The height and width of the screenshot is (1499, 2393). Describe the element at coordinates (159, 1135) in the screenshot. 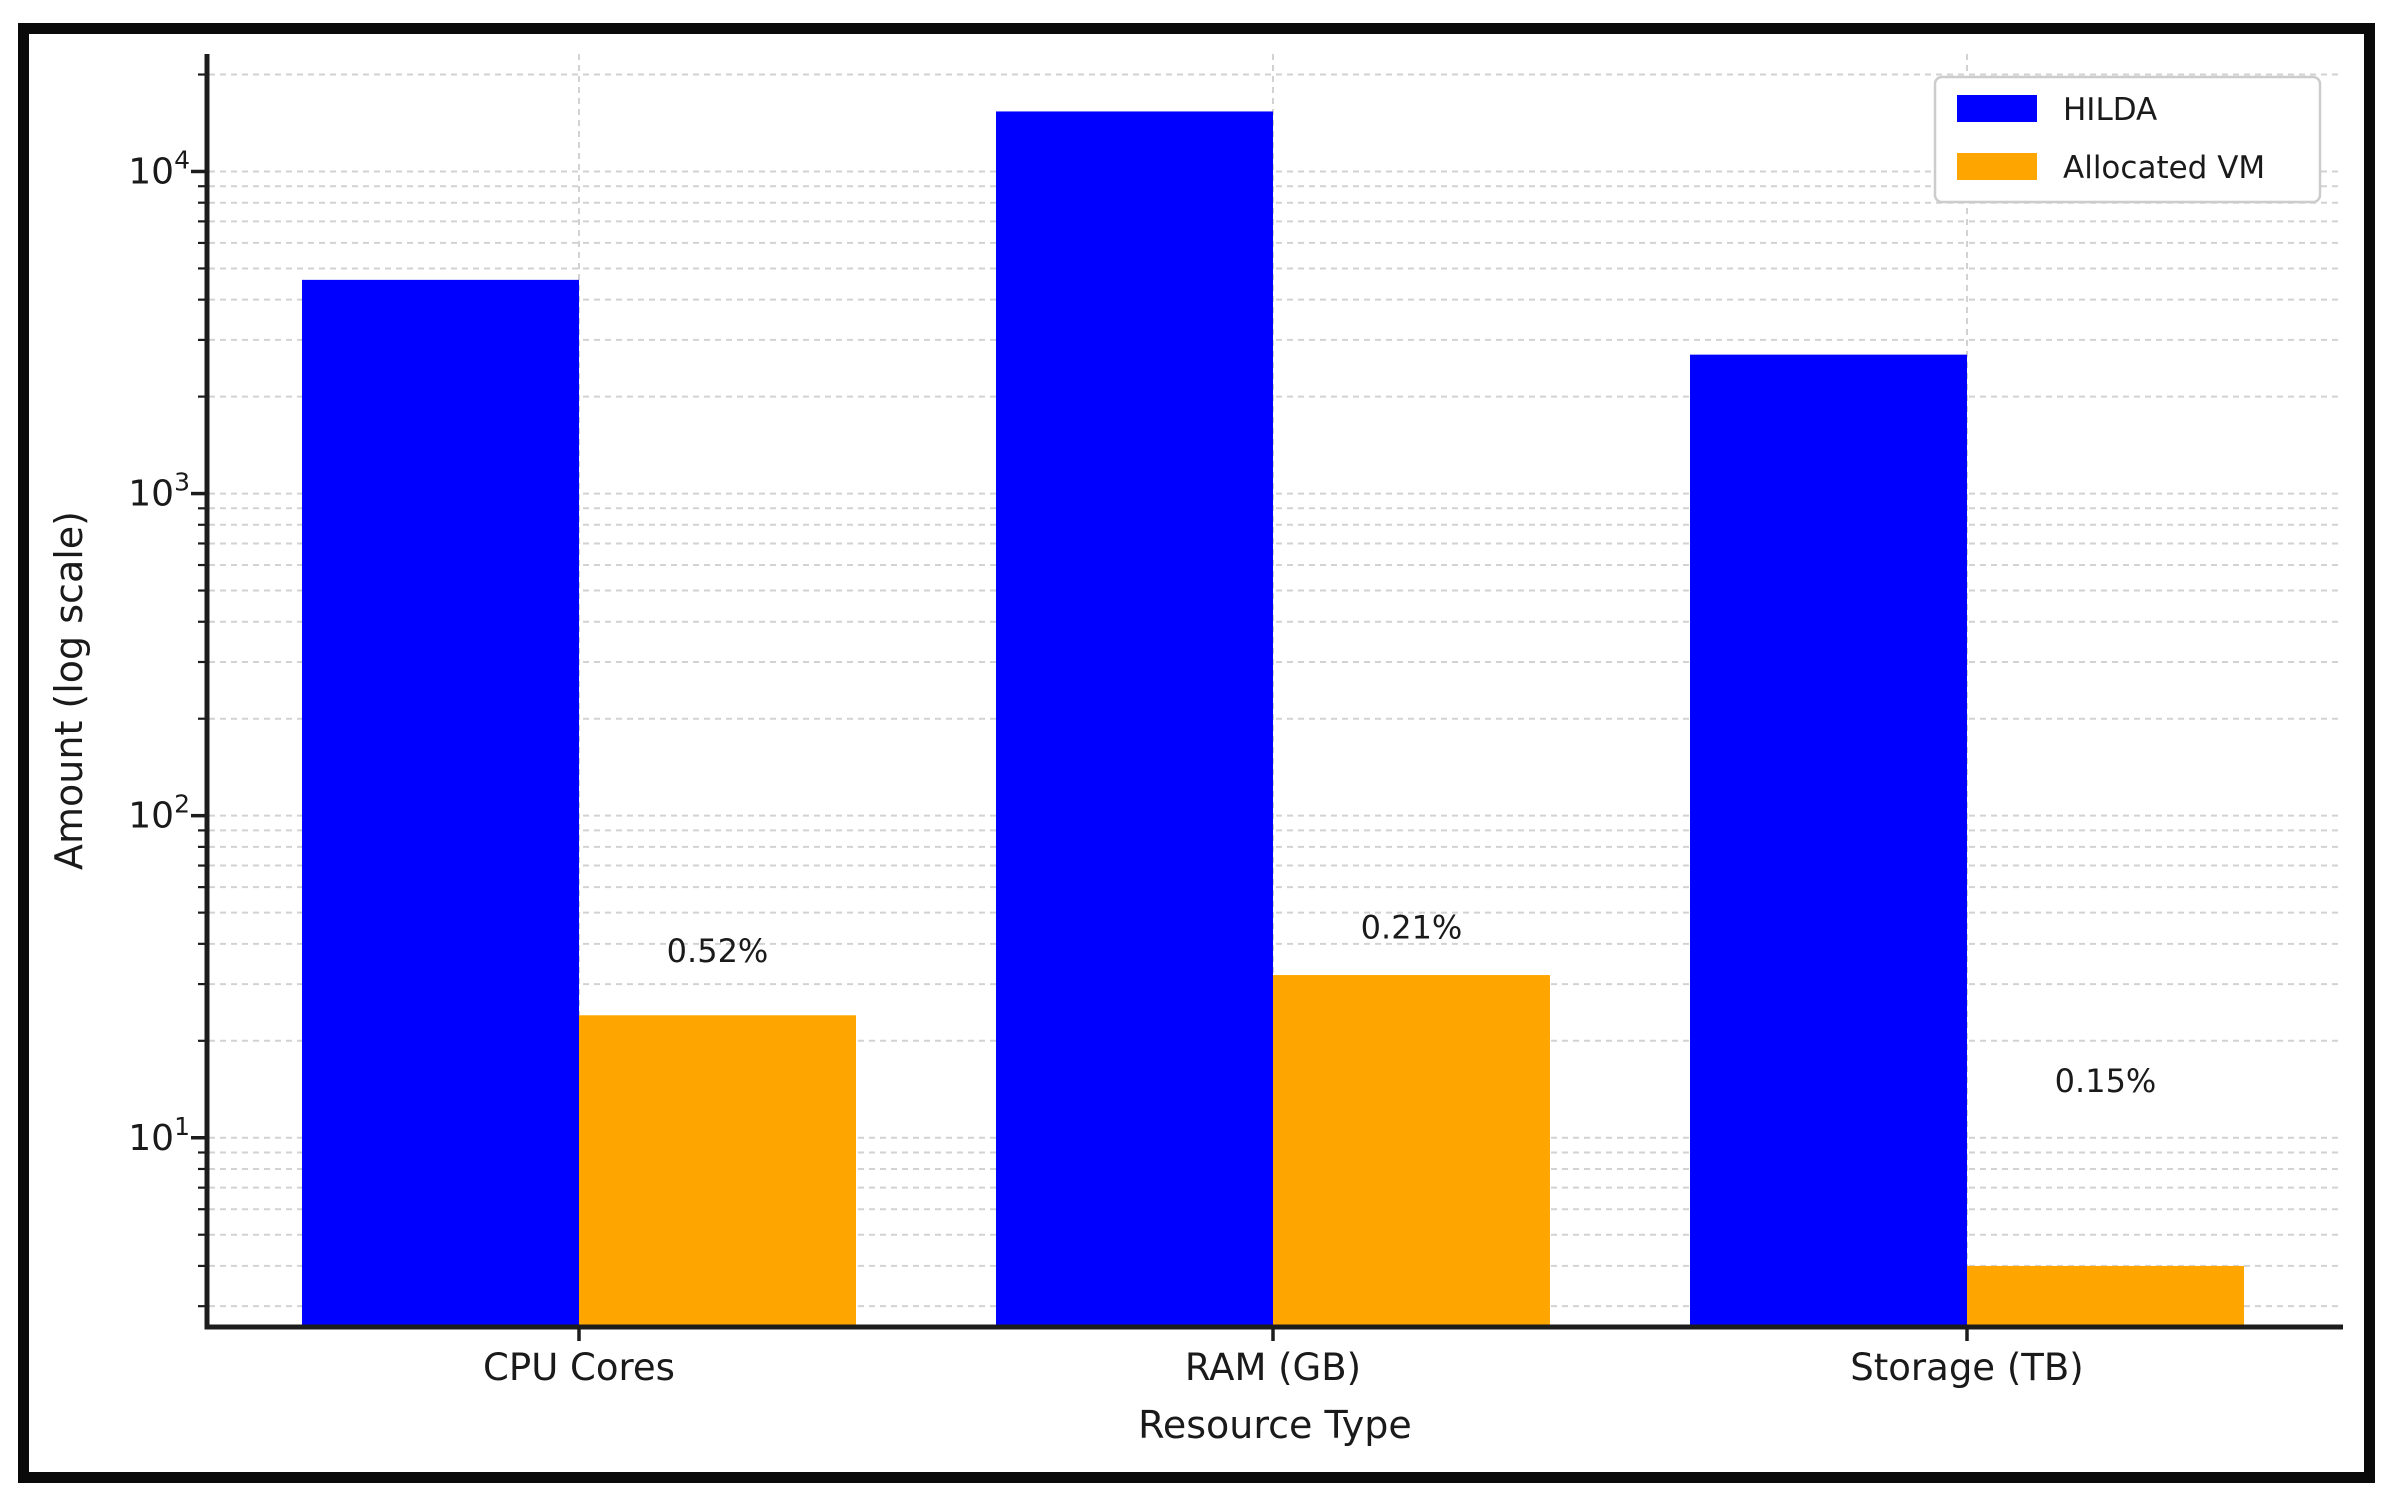

I see `y-tick-label-10e1: 10¹` at that location.